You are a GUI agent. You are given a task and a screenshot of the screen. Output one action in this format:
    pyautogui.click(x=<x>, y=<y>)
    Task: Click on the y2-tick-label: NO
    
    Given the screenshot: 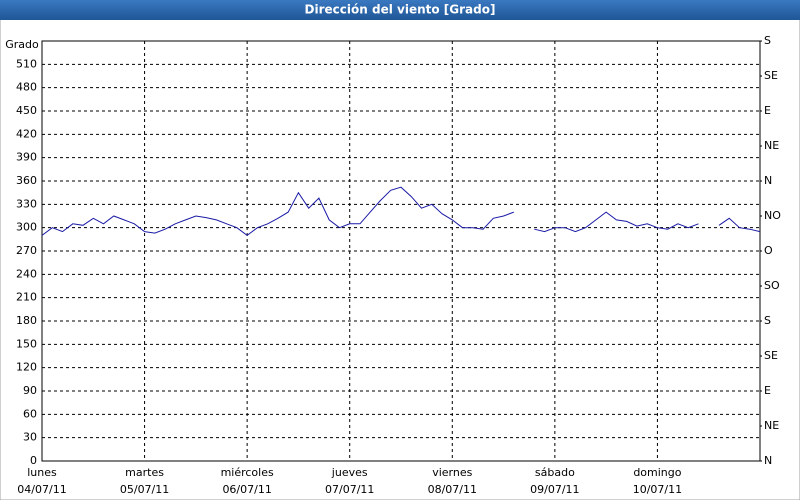 What is the action you would take?
    pyautogui.click(x=772, y=215)
    